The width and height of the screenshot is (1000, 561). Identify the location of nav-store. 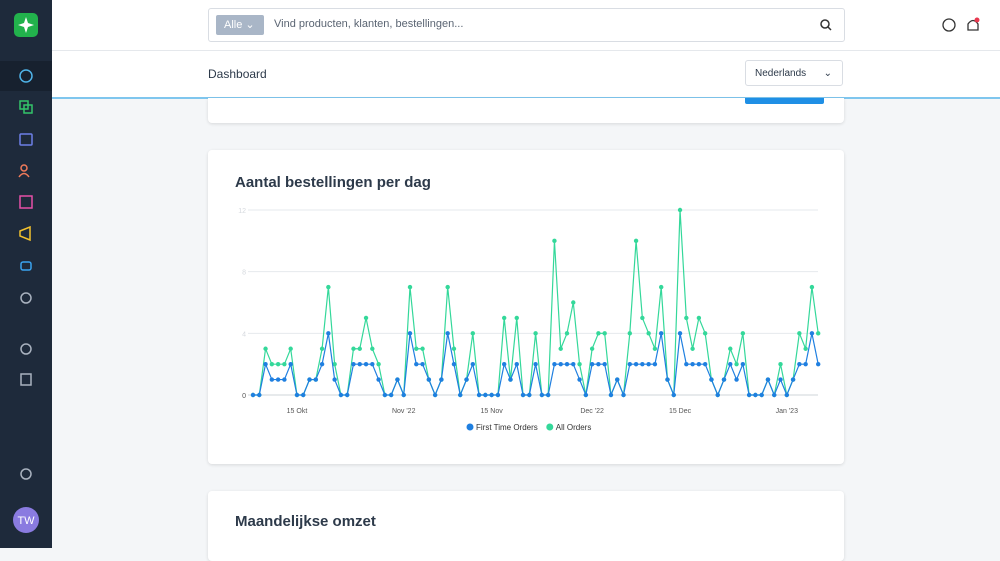
(26, 379).